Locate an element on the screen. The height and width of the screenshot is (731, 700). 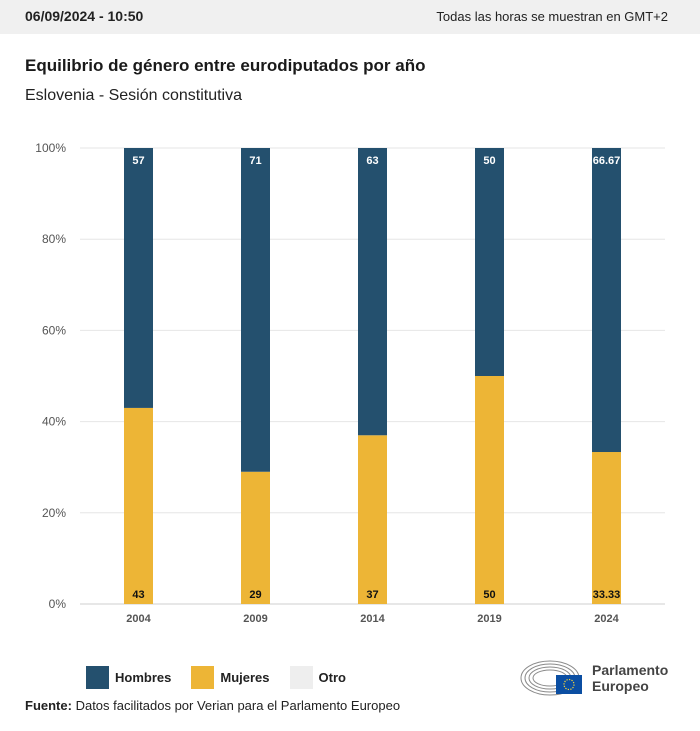
legend-label-otro: Otro is located at coordinates (332, 677).